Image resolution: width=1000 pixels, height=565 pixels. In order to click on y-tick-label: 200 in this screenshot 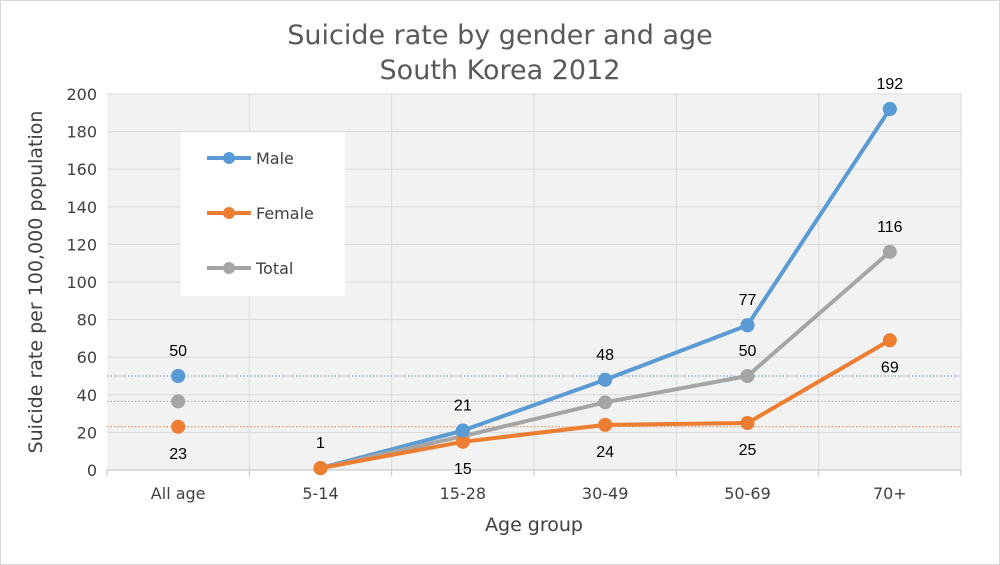, I will do `click(81, 94)`.